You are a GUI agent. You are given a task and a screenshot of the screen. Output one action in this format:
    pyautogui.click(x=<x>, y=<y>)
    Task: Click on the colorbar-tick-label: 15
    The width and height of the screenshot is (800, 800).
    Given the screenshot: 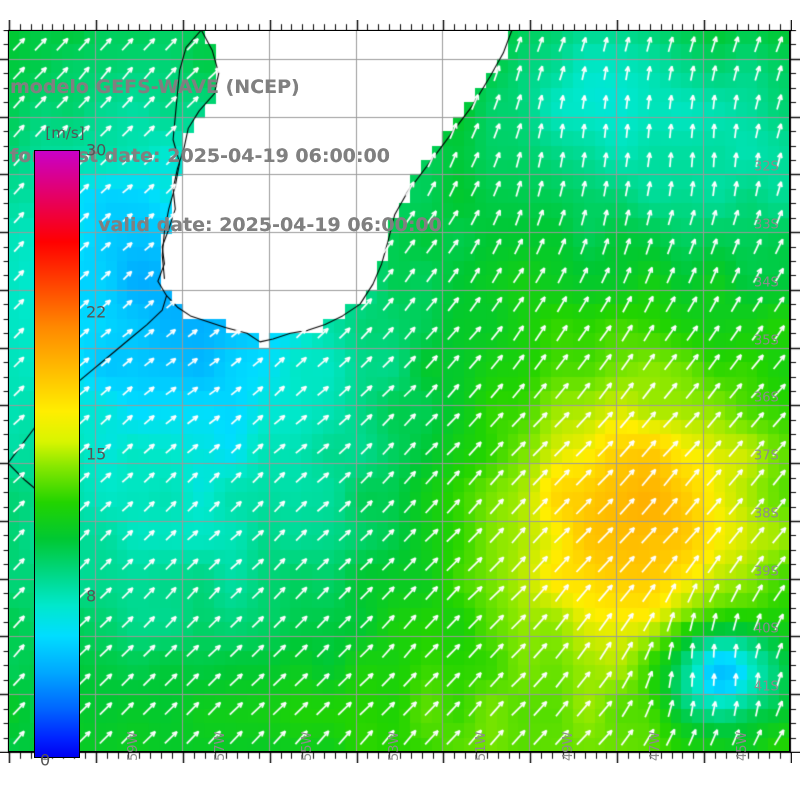 What is the action you would take?
    pyautogui.click(x=96, y=454)
    